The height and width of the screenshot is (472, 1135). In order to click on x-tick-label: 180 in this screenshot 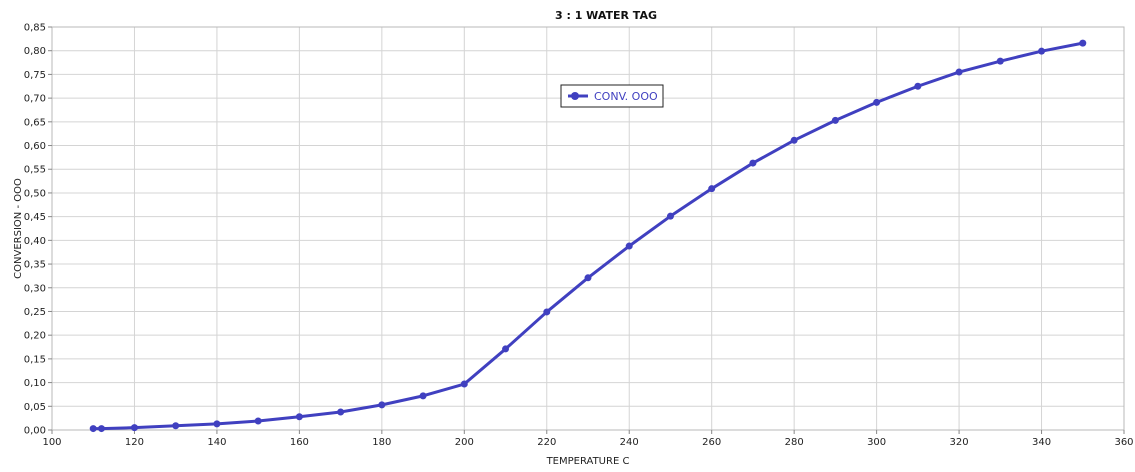, I will do `click(381, 442)`.